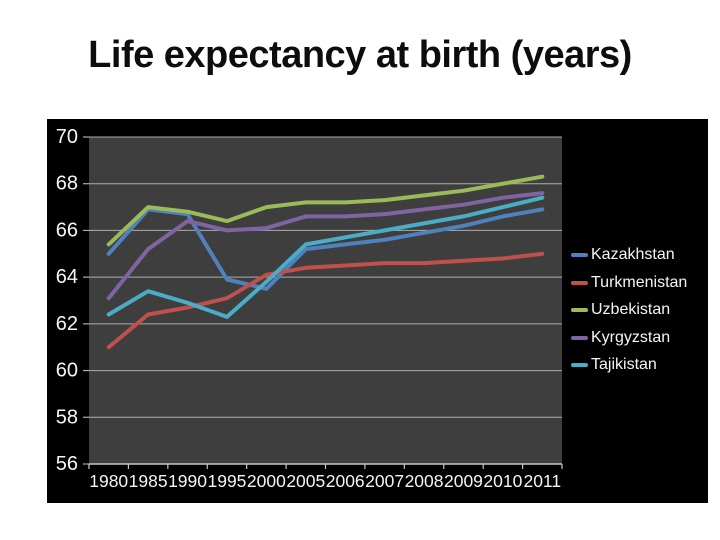 The width and height of the screenshot is (720, 540). I want to click on x-axis-label: 2006, so click(345, 481).